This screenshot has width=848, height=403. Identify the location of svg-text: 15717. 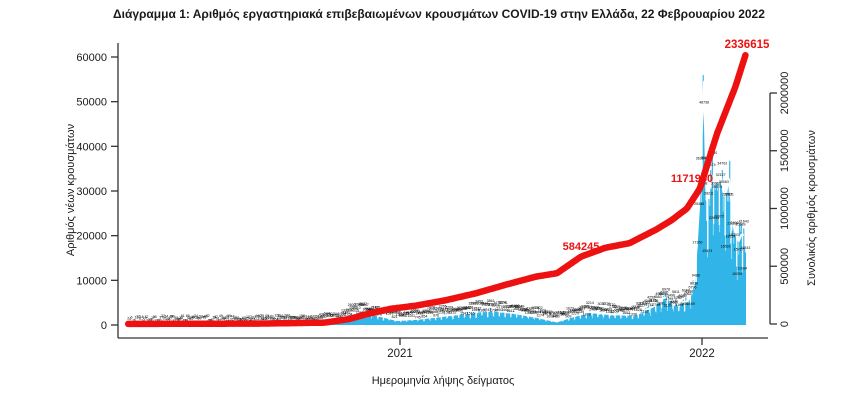
(739, 250).